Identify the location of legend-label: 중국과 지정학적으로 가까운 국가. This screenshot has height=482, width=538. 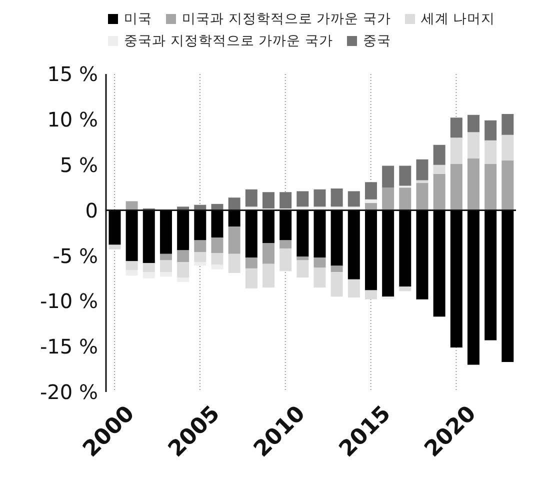
(228, 41).